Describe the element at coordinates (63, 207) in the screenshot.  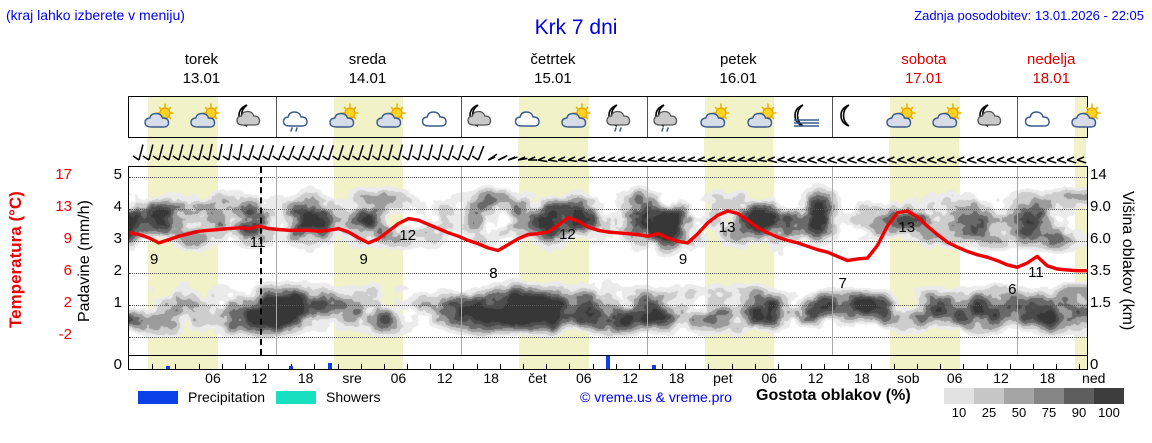
I see `temp-tick: 13` at that location.